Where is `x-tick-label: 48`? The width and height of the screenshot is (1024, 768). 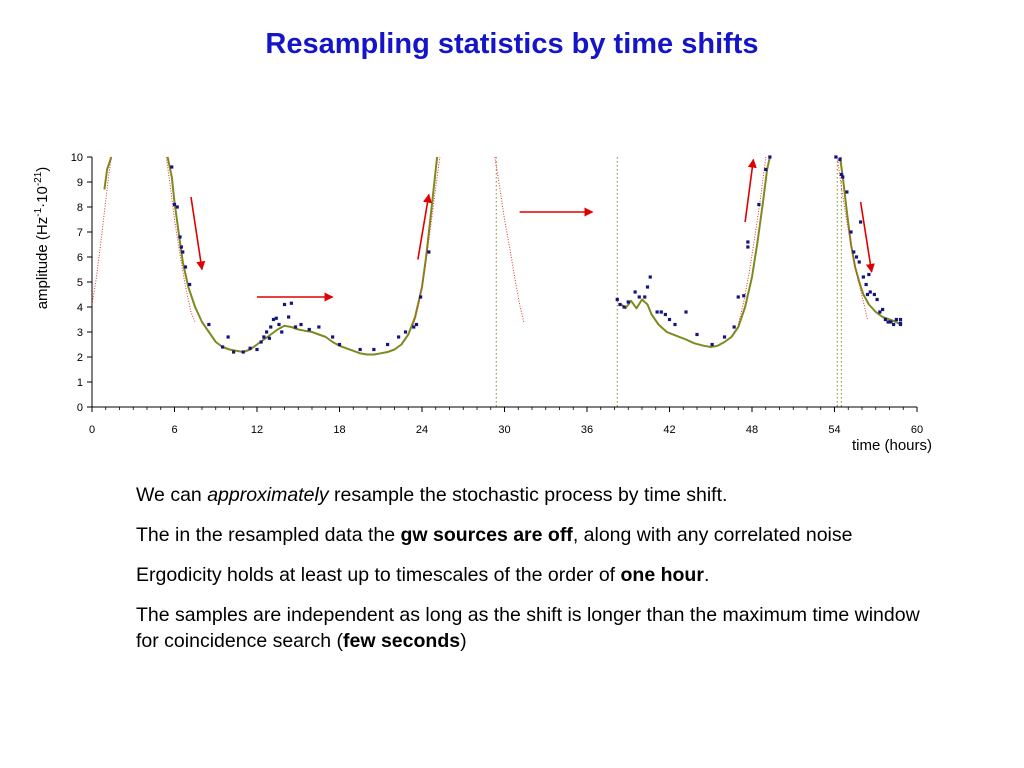 x-tick-label: 48 is located at coordinates (752, 430).